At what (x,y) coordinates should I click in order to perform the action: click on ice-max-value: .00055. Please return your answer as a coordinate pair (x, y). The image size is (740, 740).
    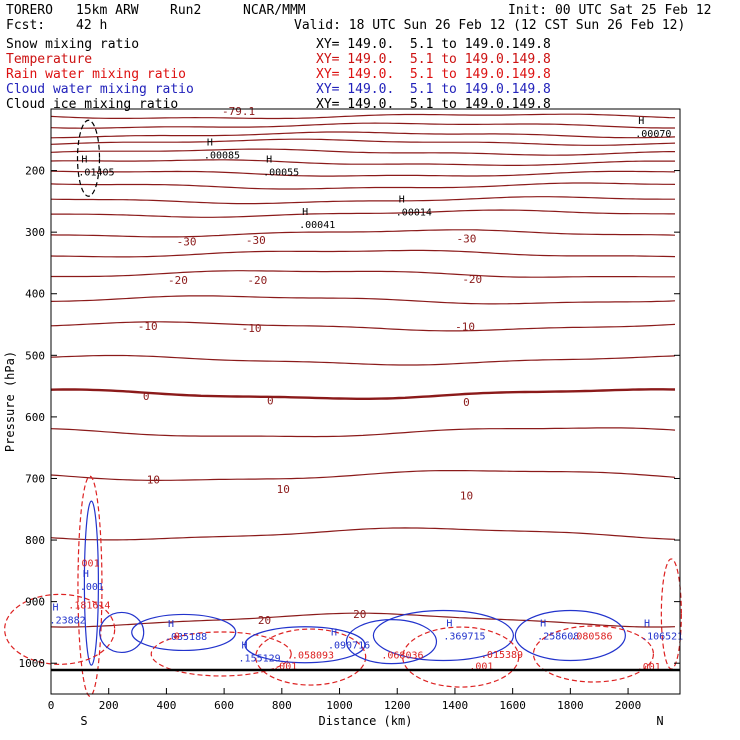
    Looking at the image, I should click on (281, 173).